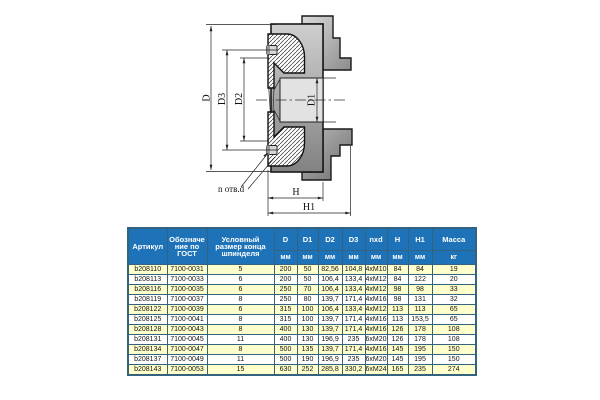 This screenshot has height=400, width=600. Describe the element at coordinates (376, 257) in the screenshot. I see `unit-header-8: мм` at that location.